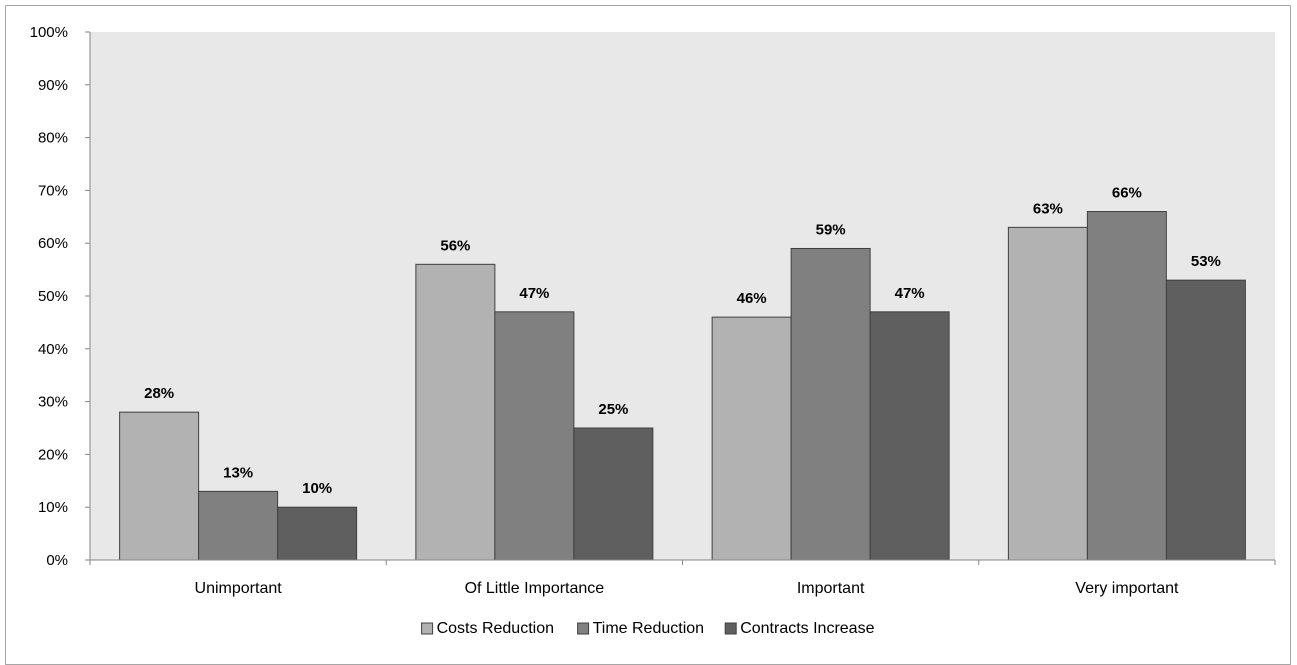  Describe the element at coordinates (535, 588) in the screenshot. I see `category-label: Of Little Importance` at that location.